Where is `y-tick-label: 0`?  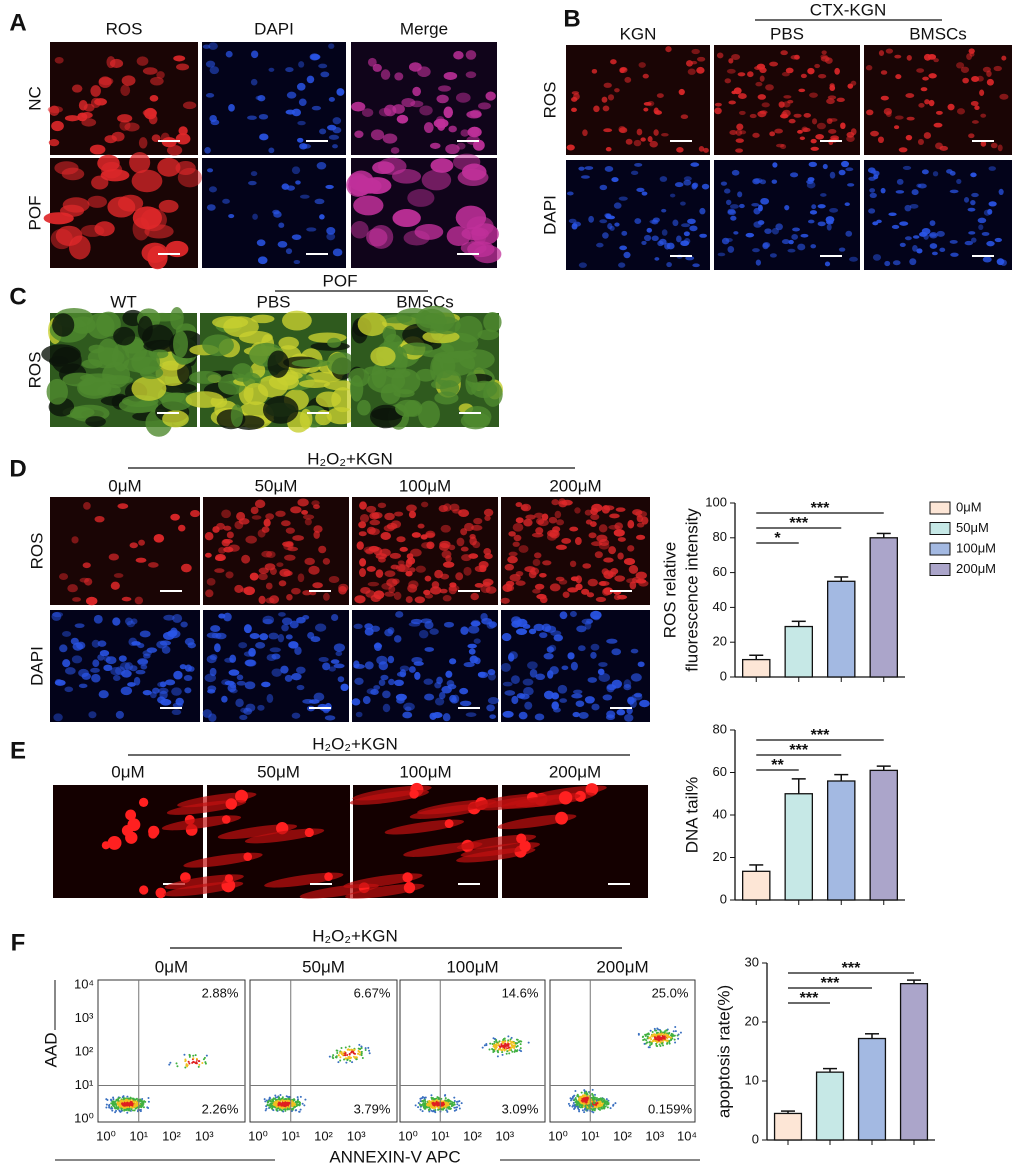 y-tick-label: 0 is located at coordinates (755, 1138).